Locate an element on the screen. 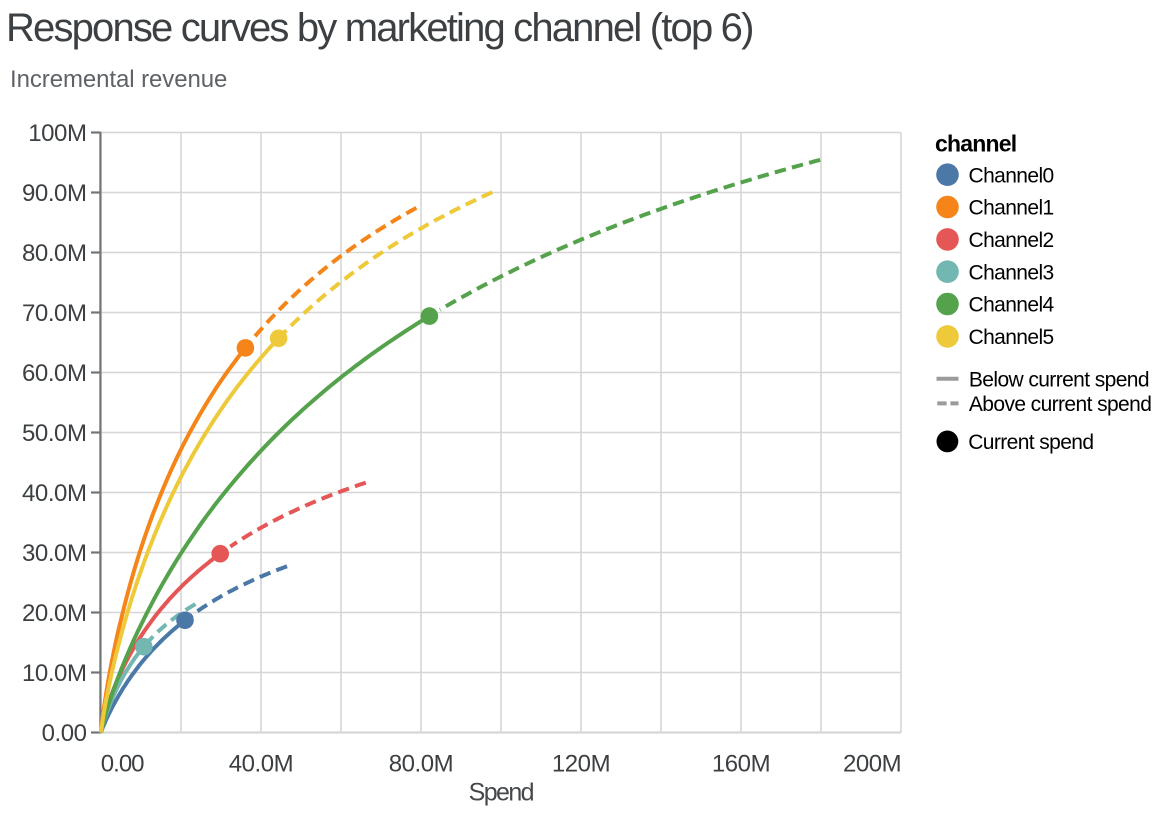 Image resolution: width=1164 pixels, height=814 pixels. svg-text: Channel2 is located at coordinates (1011, 240).